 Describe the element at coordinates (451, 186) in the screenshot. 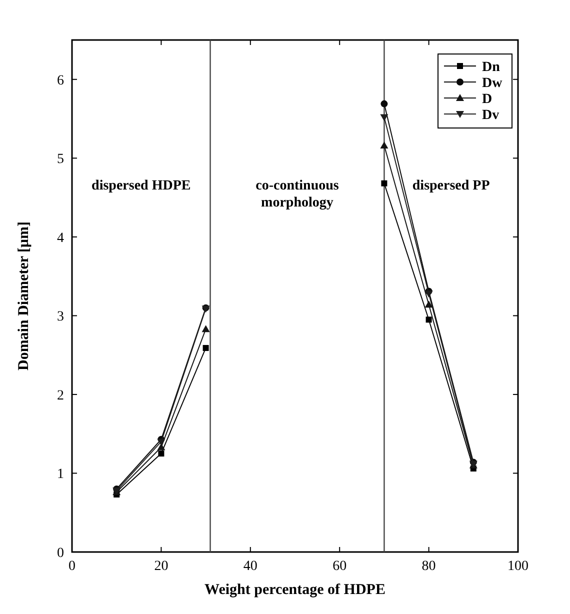

I see `annotation: dispersed PP` at that location.